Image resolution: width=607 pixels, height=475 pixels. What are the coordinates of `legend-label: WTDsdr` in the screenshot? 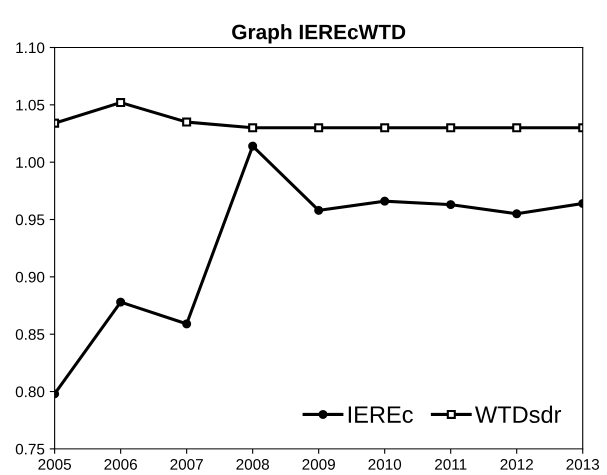 It's located at (518, 414).